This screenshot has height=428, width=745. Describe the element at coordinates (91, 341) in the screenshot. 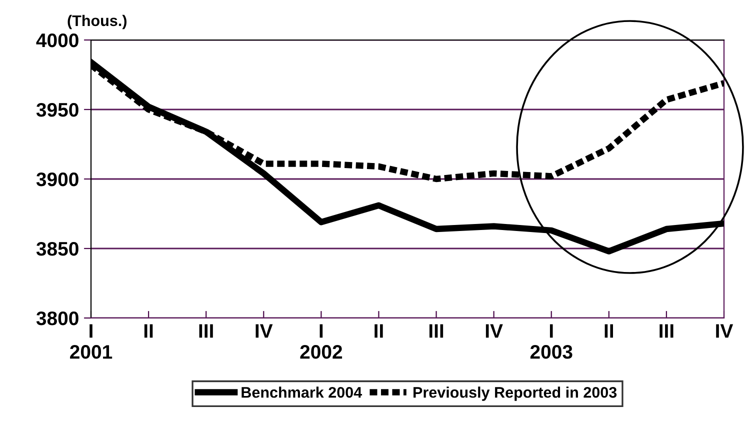

I see `x-tick-label: I 2001` at that location.